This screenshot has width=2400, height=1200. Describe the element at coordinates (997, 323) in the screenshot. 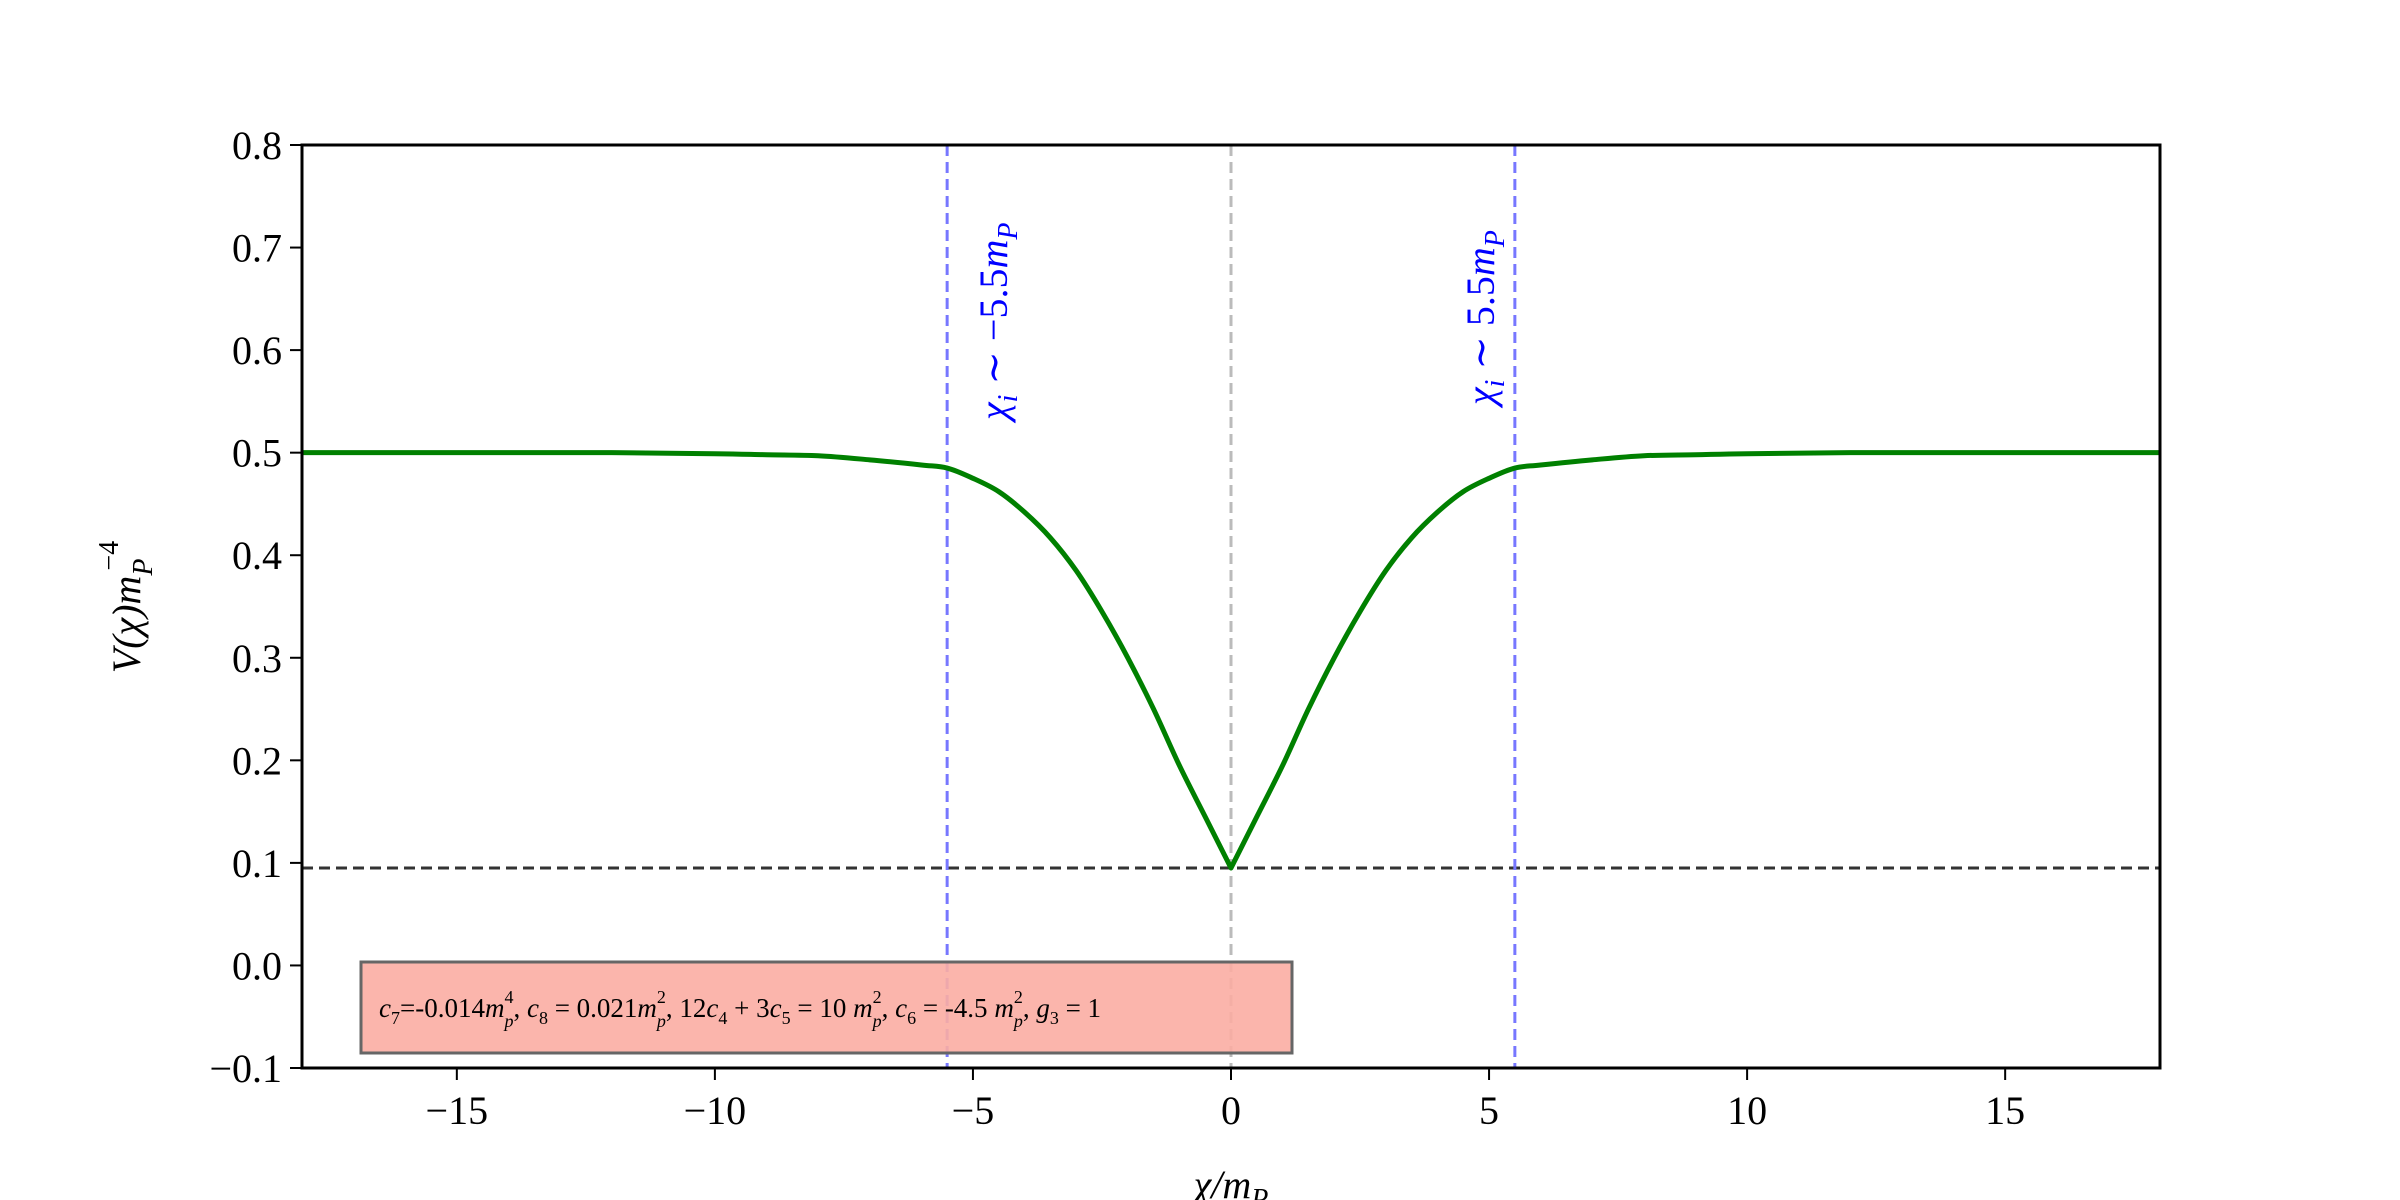

I see `vline-label-left: χi ∼ −5.5mP` at that location.